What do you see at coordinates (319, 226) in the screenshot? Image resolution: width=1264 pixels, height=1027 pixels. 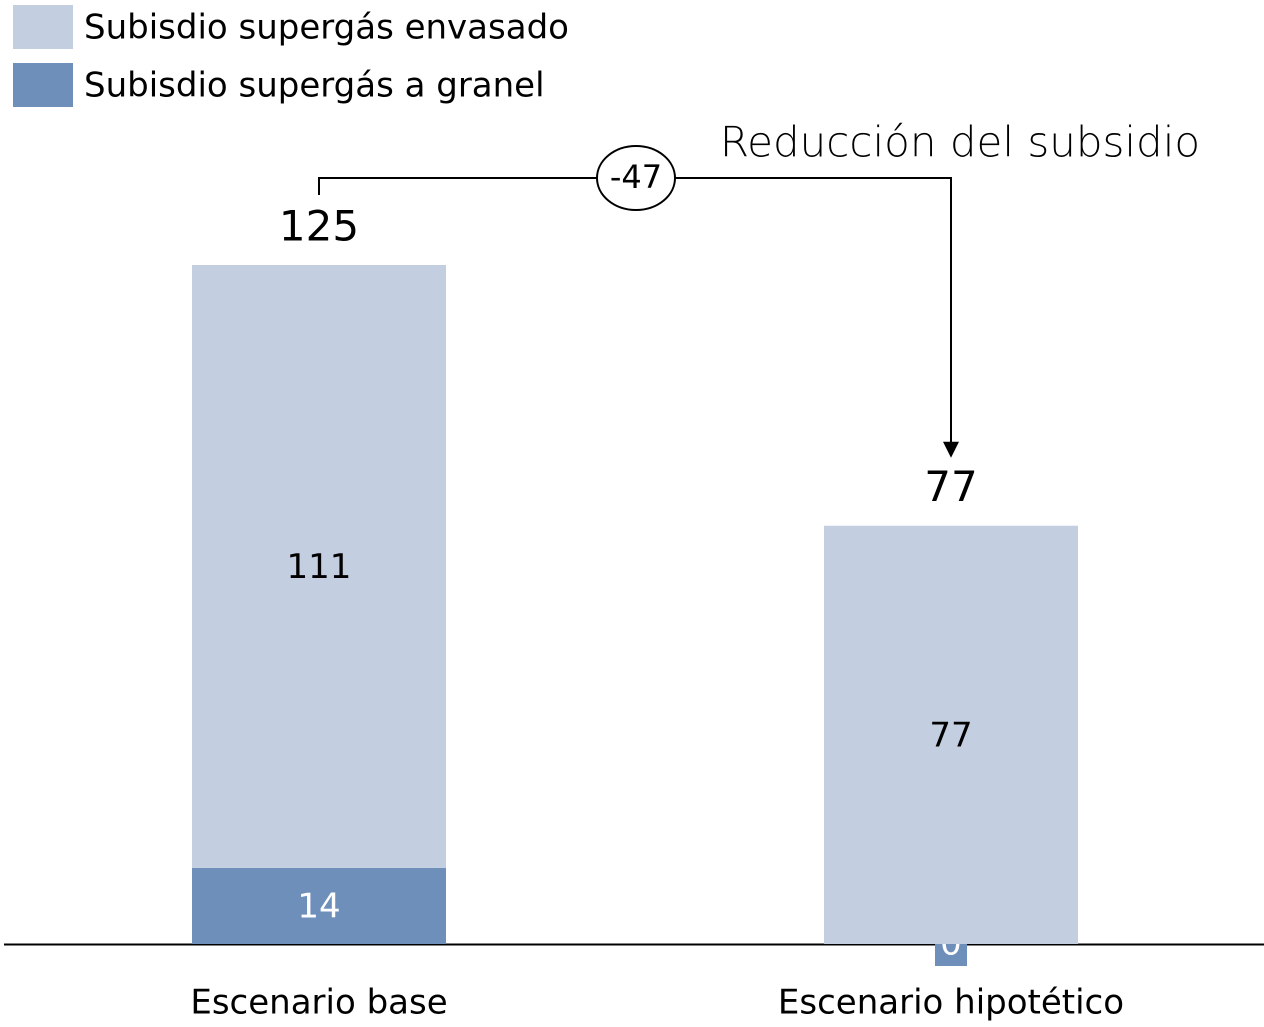 I see `total-label: 125` at bounding box center [319, 226].